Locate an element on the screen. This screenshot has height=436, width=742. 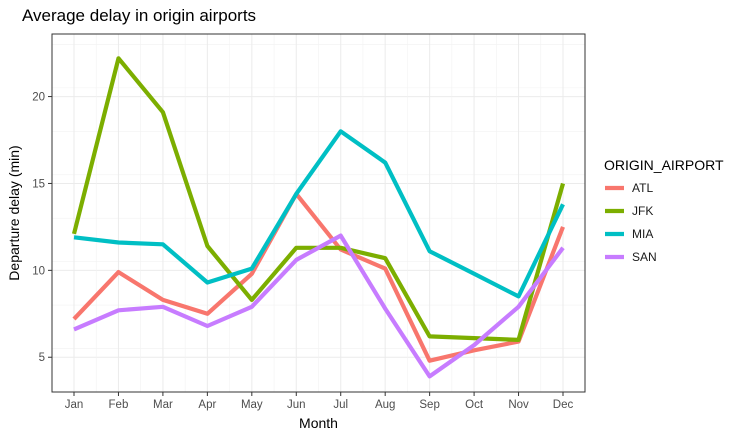
y-axis: 5 10 15 20 is located at coordinates (42, 228).